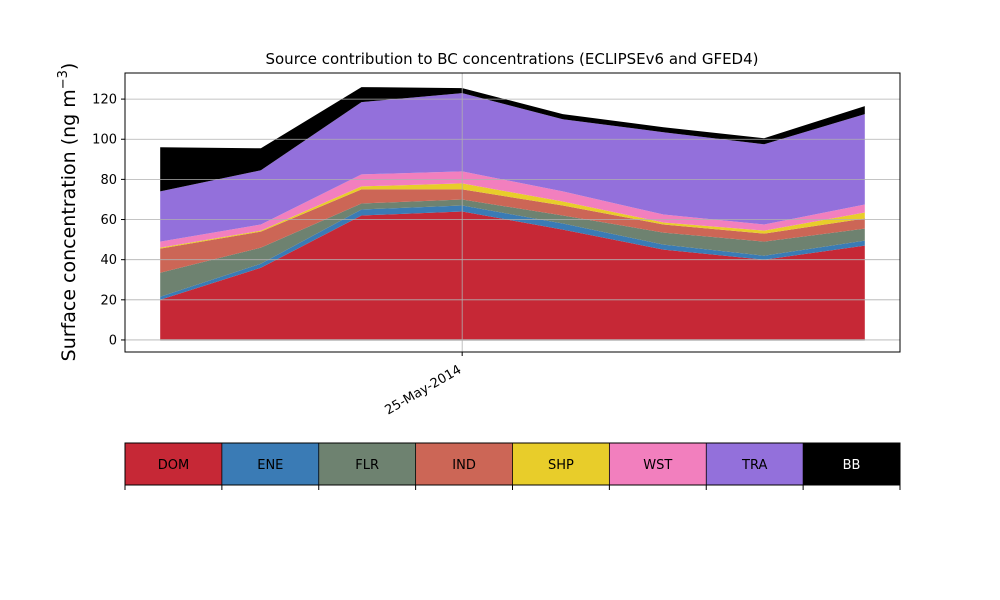  Describe the element at coordinates (512, 139) in the screenshot. I see `area-bb` at that location.